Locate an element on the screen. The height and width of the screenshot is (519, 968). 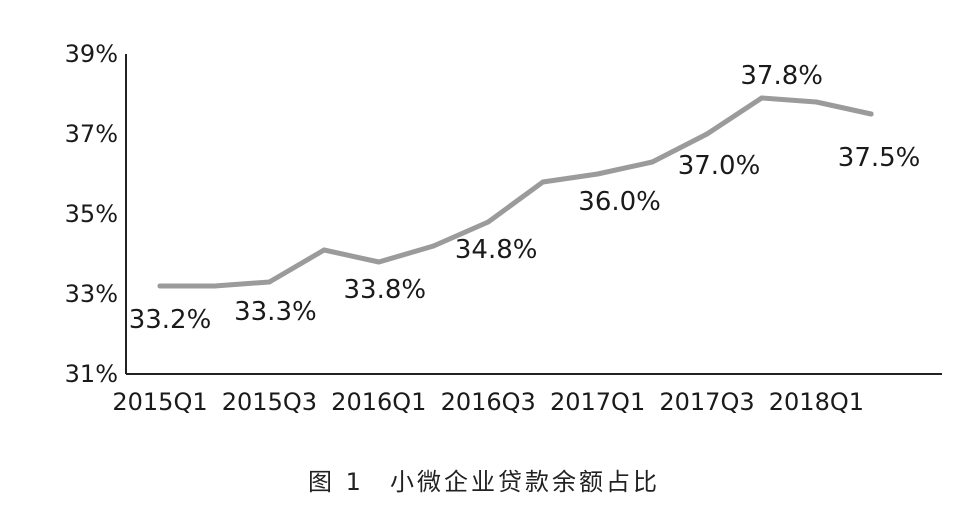
x-tick-label: 2016Q3 is located at coordinates (488, 402).